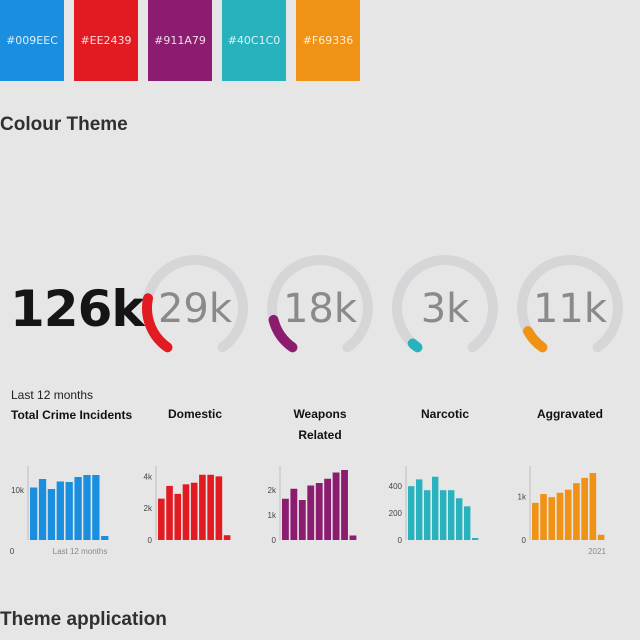 Image resolution: width=640 pixels, height=640 pixels. I want to click on color-swatch-hex: #009EEC, so click(32, 40).